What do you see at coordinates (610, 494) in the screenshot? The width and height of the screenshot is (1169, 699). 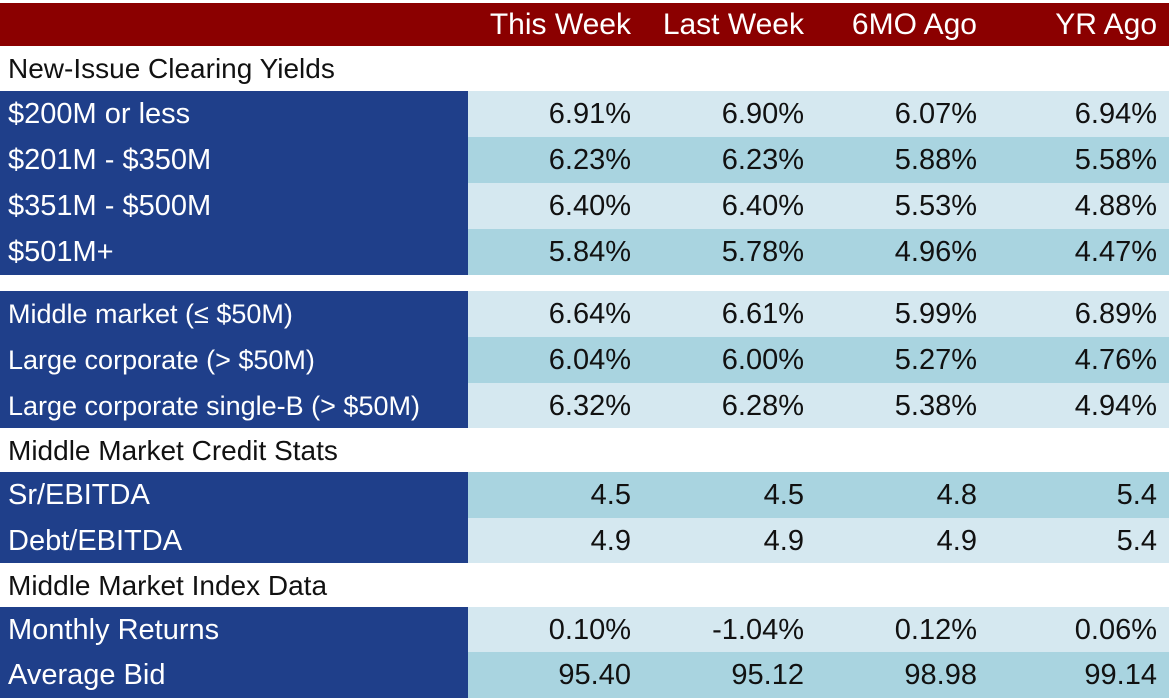 I see `cell-this-week: 4.5` at bounding box center [610, 494].